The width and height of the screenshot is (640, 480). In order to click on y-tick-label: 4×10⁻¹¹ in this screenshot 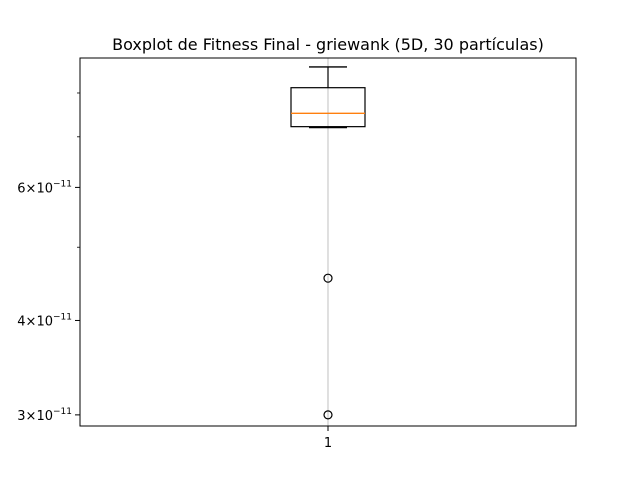, I will do `click(44, 320)`.